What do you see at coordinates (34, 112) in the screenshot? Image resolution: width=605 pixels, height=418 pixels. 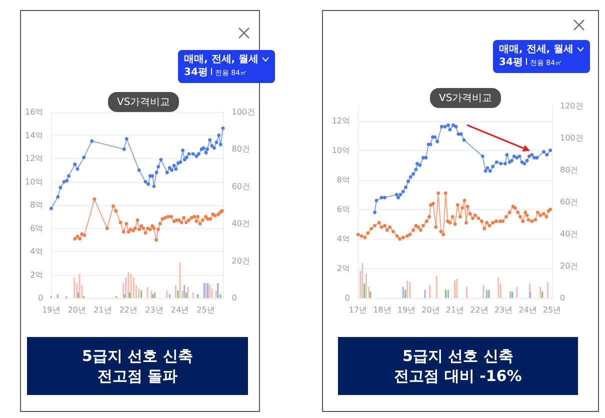 I see `y-tick-label: 16억` at bounding box center [34, 112].